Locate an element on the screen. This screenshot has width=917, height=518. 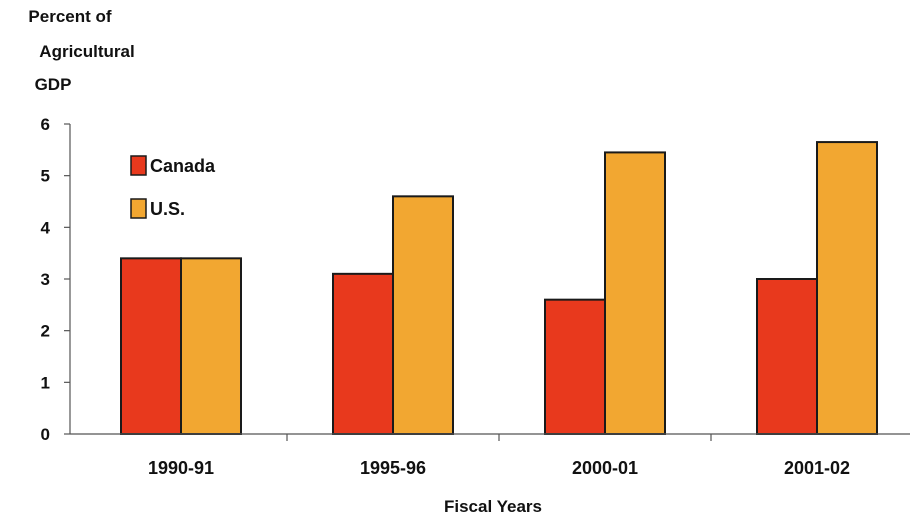
category-labels: 1990-91 1995-96 2000-01 2001-02 is located at coordinates (499, 468).